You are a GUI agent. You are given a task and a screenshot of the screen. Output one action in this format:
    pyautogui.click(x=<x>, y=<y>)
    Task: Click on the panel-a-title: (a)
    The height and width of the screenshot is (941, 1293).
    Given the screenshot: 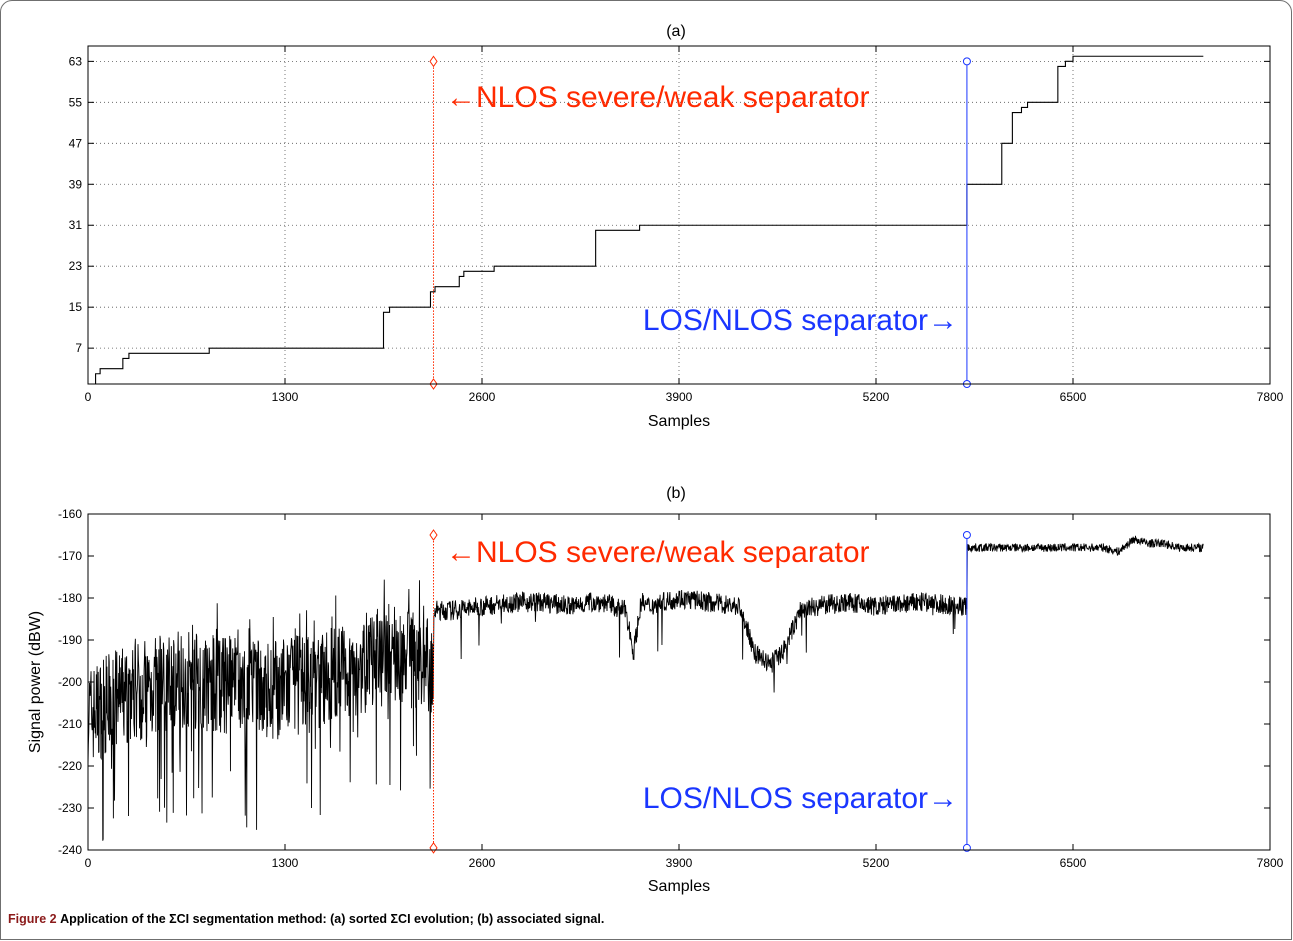 What is the action you would take?
    pyautogui.click(x=676, y=31)
    